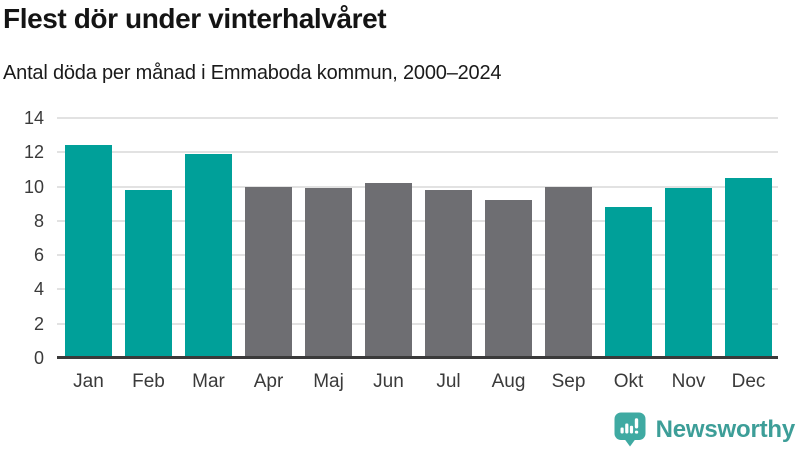  What do you see at coordinates (268, 272) in the screenshot?
I see `bar-apr` at bounding box center [268, 272].